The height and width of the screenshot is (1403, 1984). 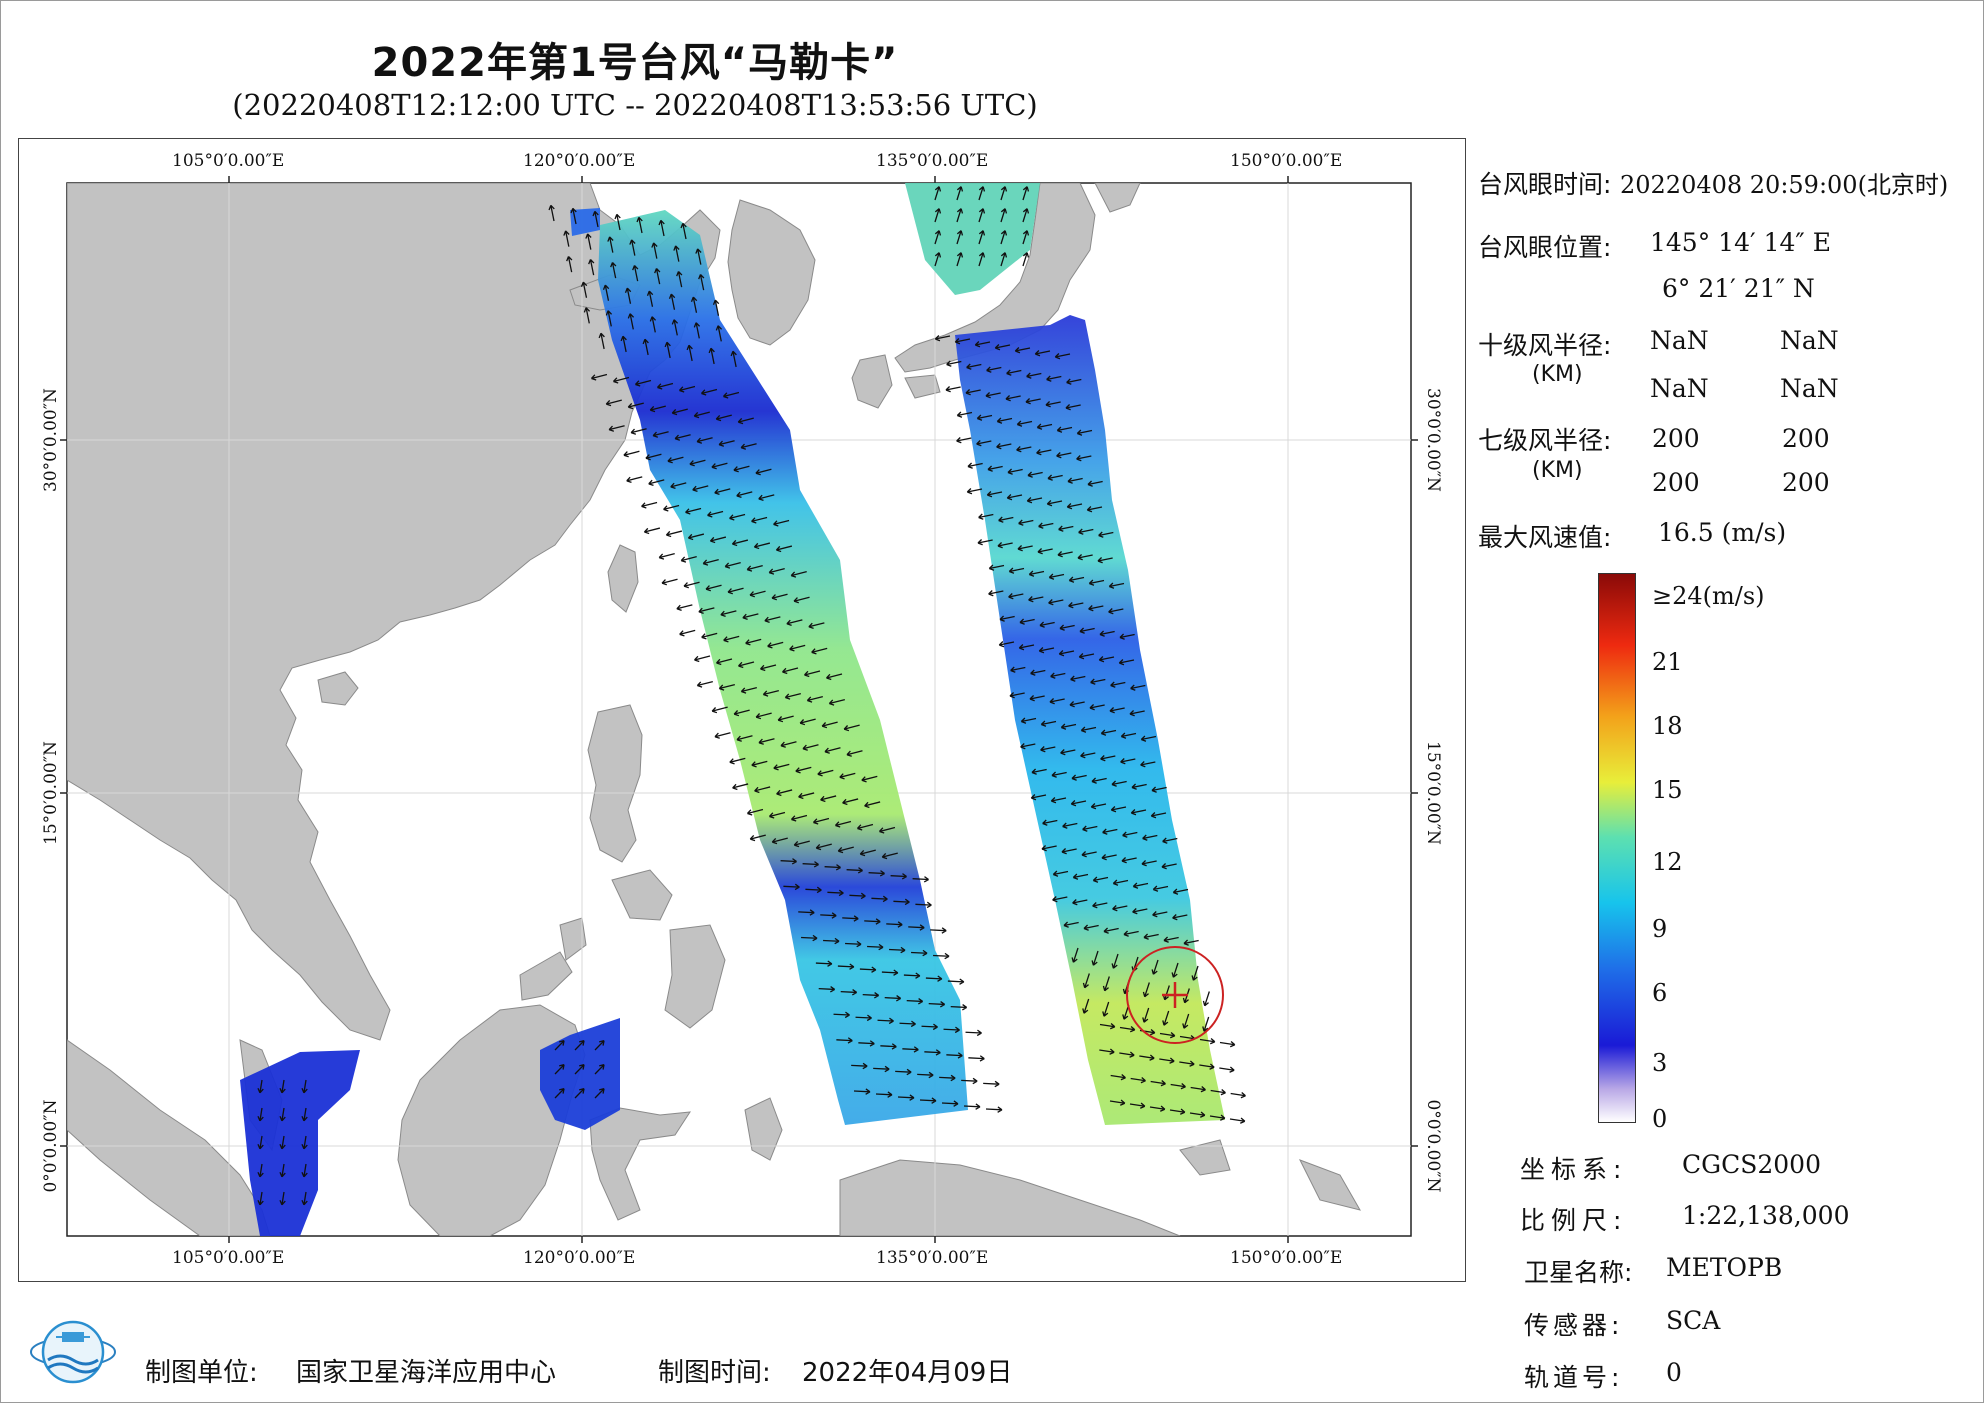 What do you see at coordinates (1708, 596) in the screenshot?
I see `colorbar-tick-24: ≥24(m/s)` at bounding box center [1708, 596].